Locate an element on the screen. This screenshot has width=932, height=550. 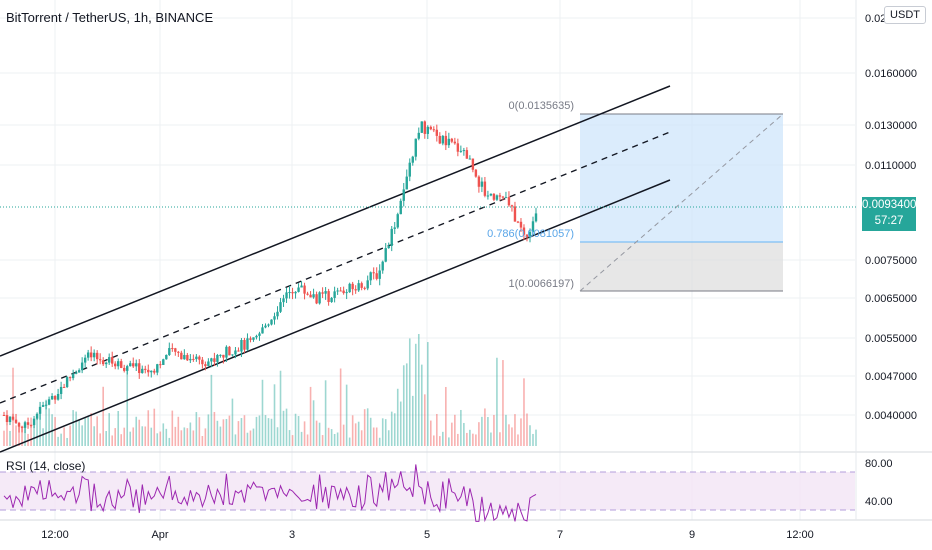
x-tick-4: 7 is located at coordinates (560, 535).